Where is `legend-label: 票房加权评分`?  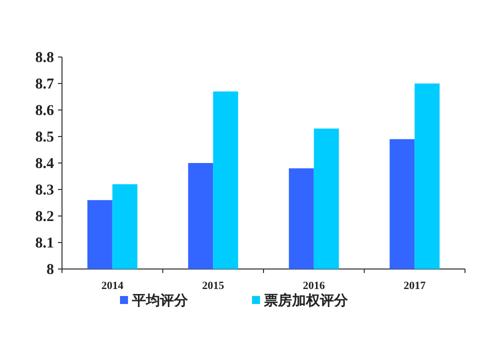
legend-label: 票房加权评分 is located at coordinates (306, 300).